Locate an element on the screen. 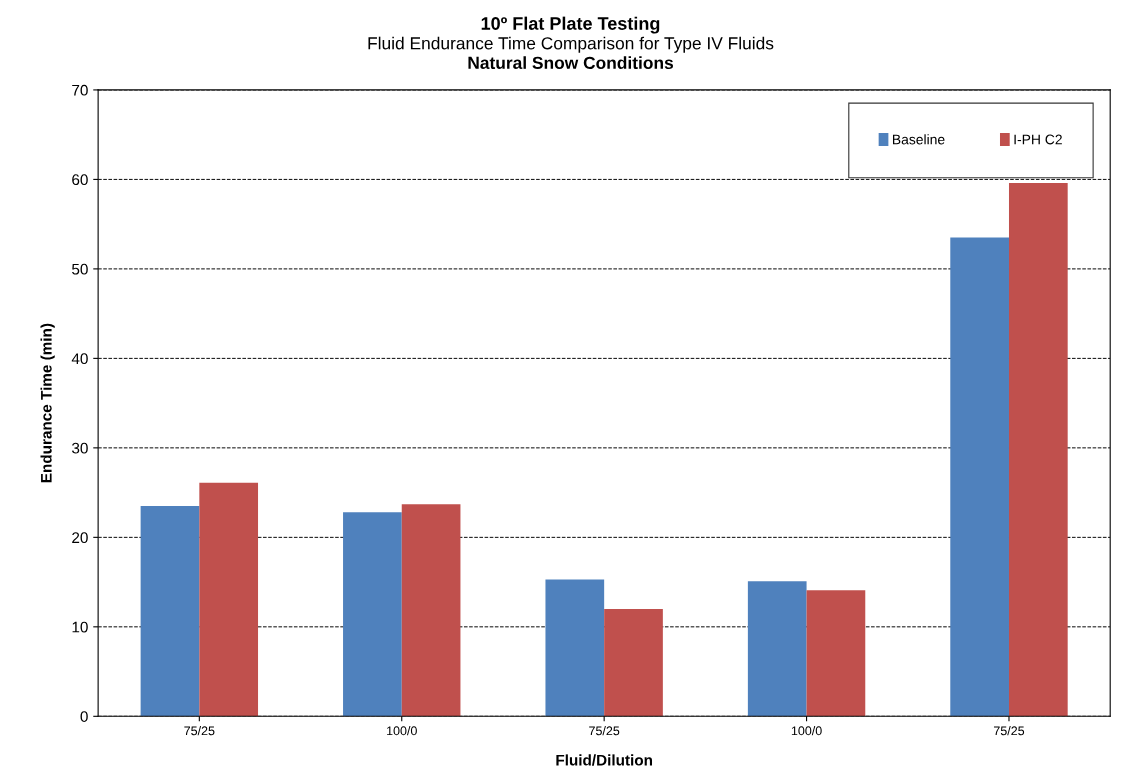 The height and width of the screenshot is (782, 1141). legend-label: I-PH C2 is located at coordinates (1038, 139).